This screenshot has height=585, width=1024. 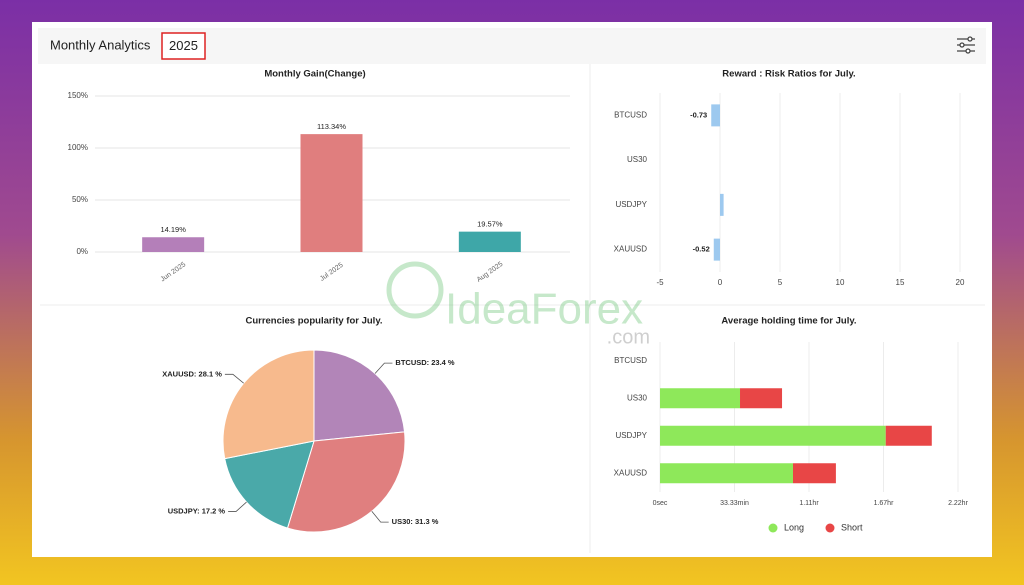 I want to click on year-select, so click(x=183, y=46).